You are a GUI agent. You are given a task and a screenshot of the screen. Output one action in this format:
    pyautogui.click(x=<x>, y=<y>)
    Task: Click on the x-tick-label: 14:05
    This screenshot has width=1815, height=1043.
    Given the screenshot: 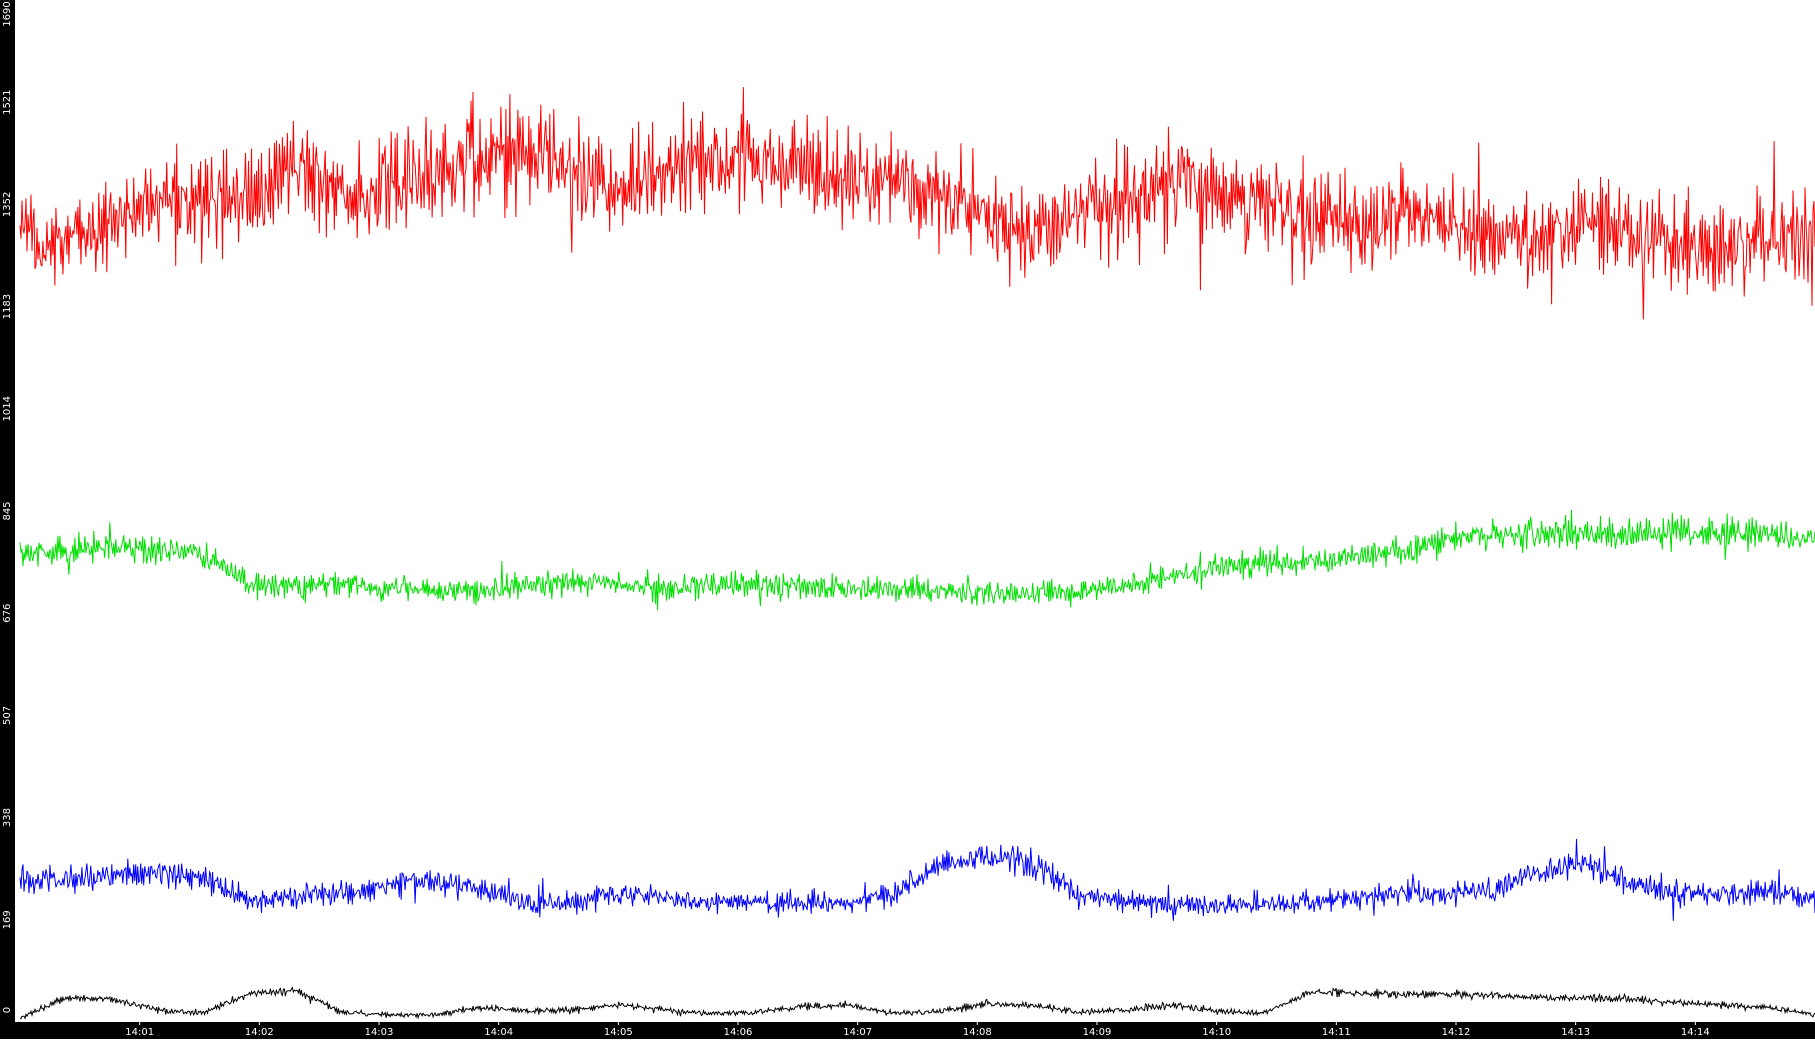 What is the action you would take?
    pyautogui.click(x=618, y=1032)
    